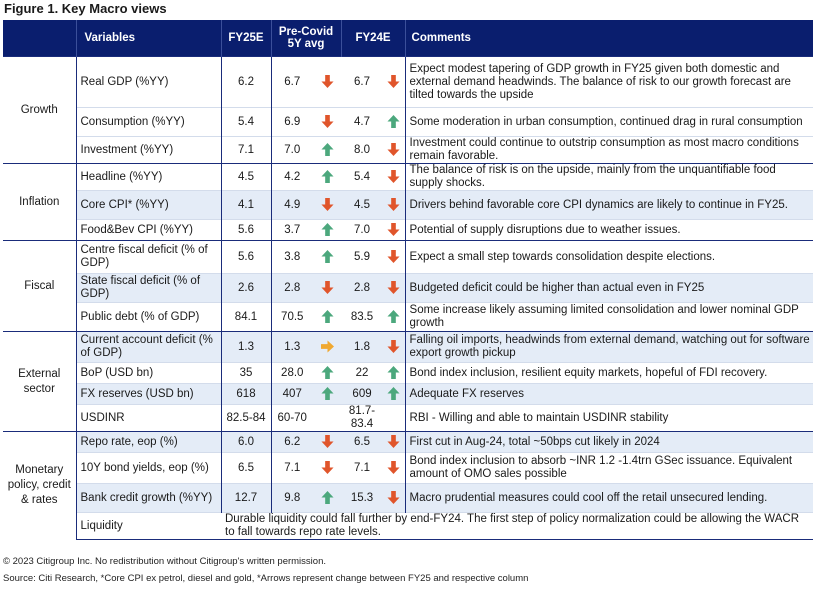  I want to click on variable-name: Current account deficit (% of GDP), so click(148, 347).